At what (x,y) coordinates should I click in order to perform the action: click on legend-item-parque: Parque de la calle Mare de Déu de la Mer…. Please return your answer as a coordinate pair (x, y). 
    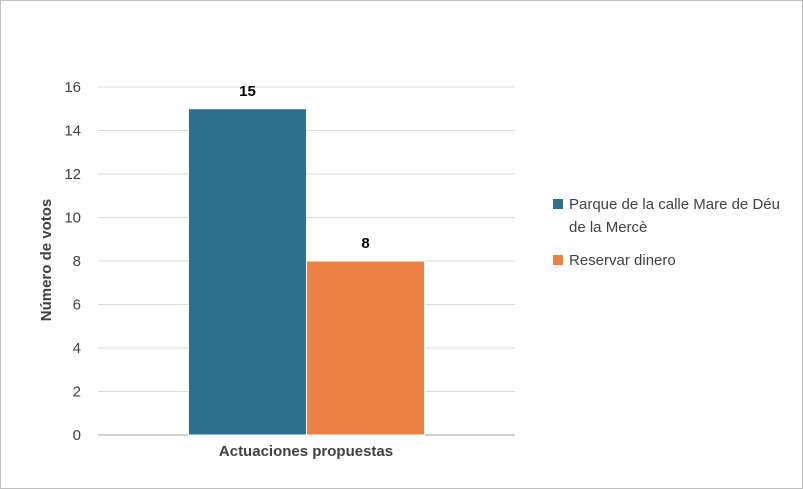
    Looking at the image, I should click on (673, 216).